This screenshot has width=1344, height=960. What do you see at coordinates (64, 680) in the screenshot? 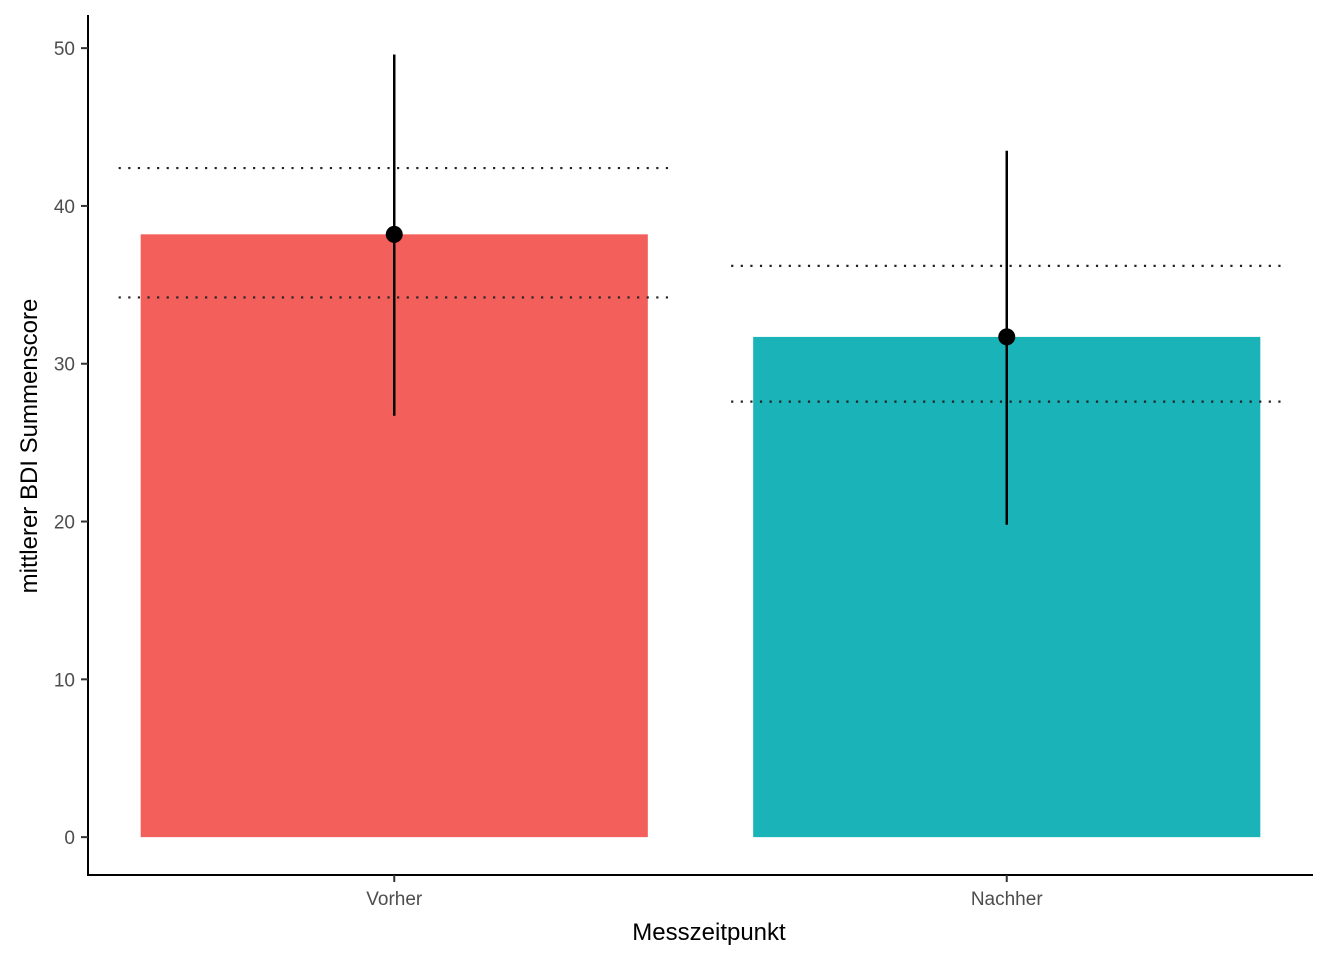
I see `y-tick-label-10: 10` at bounding box center [64, 680].